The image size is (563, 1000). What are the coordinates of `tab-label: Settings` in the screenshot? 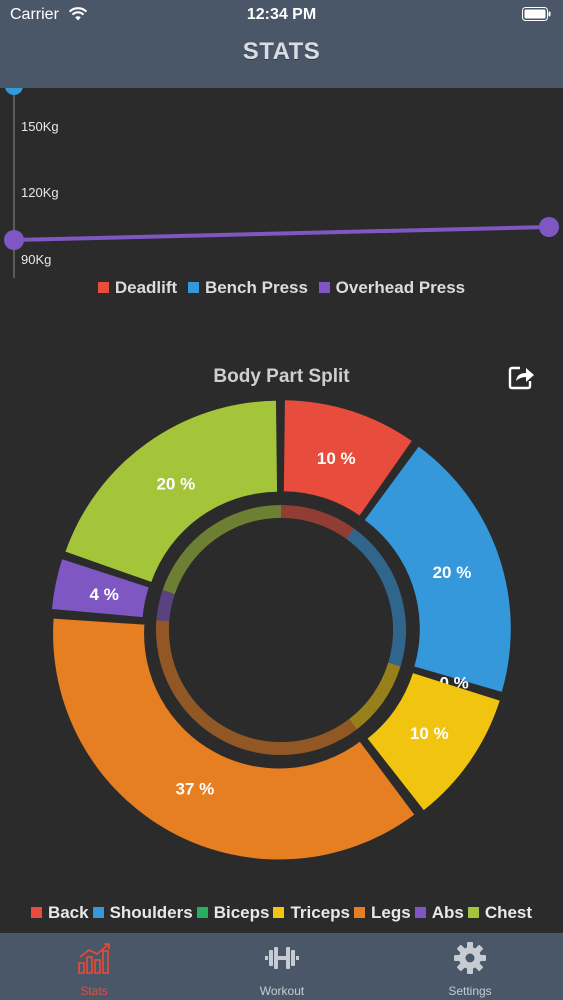 It's located at (470, 991).